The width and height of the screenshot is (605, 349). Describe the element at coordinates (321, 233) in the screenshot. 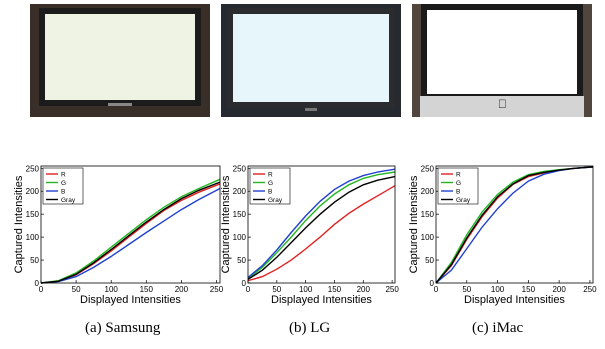

I see `series-line-r` at that location.